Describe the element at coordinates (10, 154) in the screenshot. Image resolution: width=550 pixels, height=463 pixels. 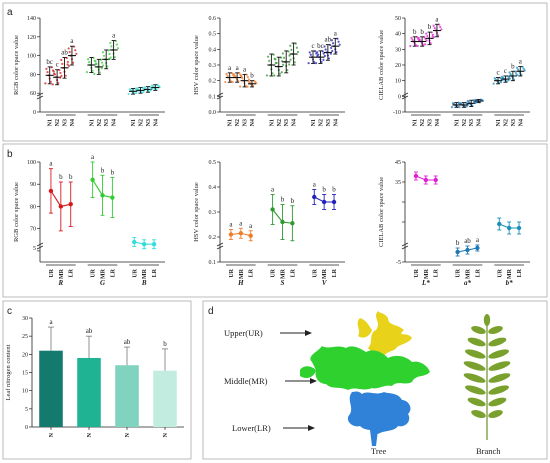
I see `panel-b-label: b` at that location.